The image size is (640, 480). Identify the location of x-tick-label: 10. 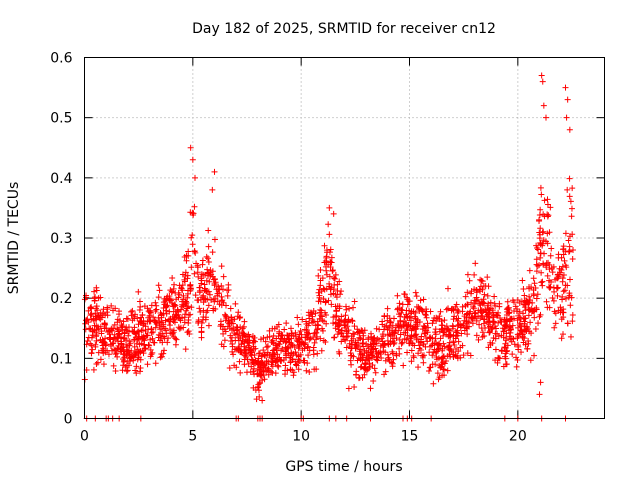
(301, 437).